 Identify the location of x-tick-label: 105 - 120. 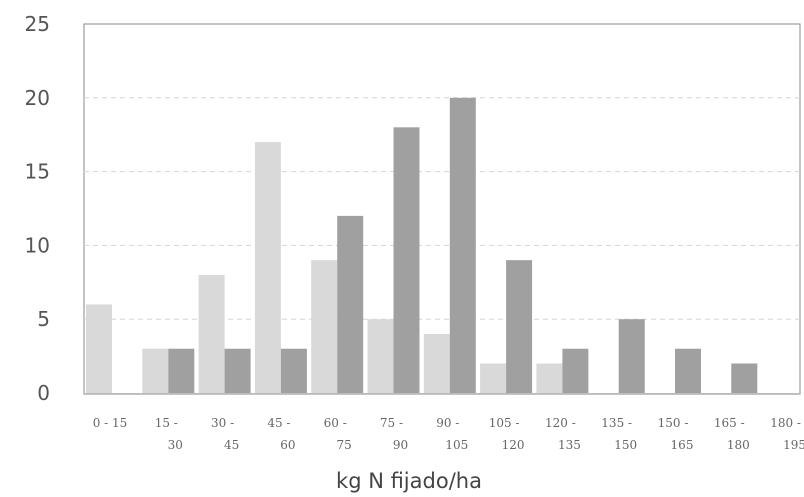
(507, 434).